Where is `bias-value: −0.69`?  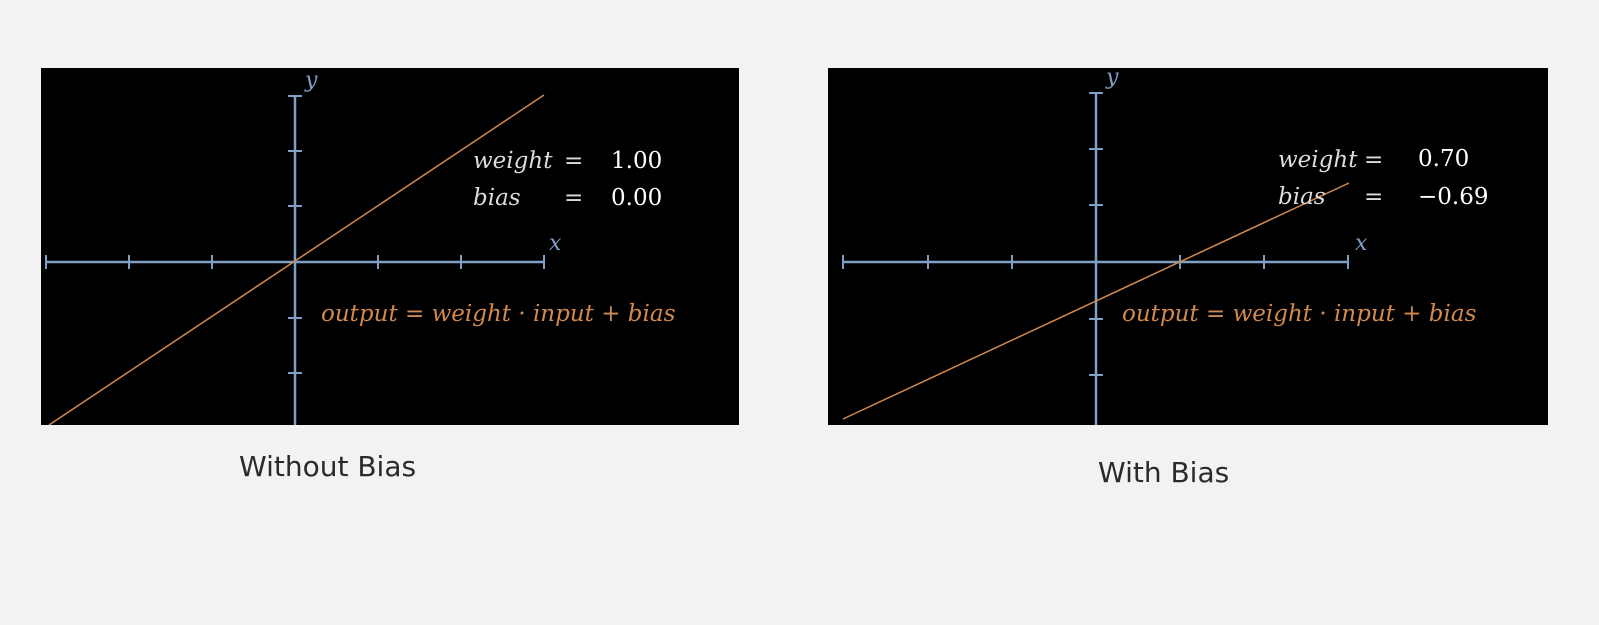
bias-value: −0.69 is located at coordinates (1453, 197).